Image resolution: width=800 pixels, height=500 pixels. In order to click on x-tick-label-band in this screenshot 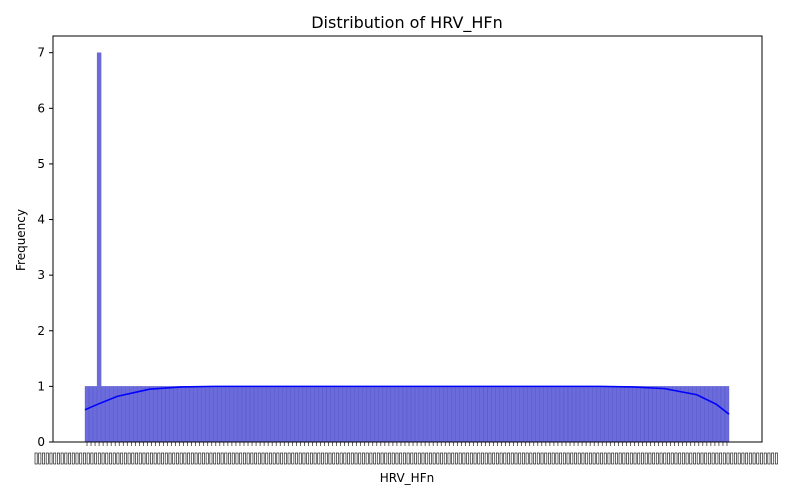, I will do `click(406, 458)`.